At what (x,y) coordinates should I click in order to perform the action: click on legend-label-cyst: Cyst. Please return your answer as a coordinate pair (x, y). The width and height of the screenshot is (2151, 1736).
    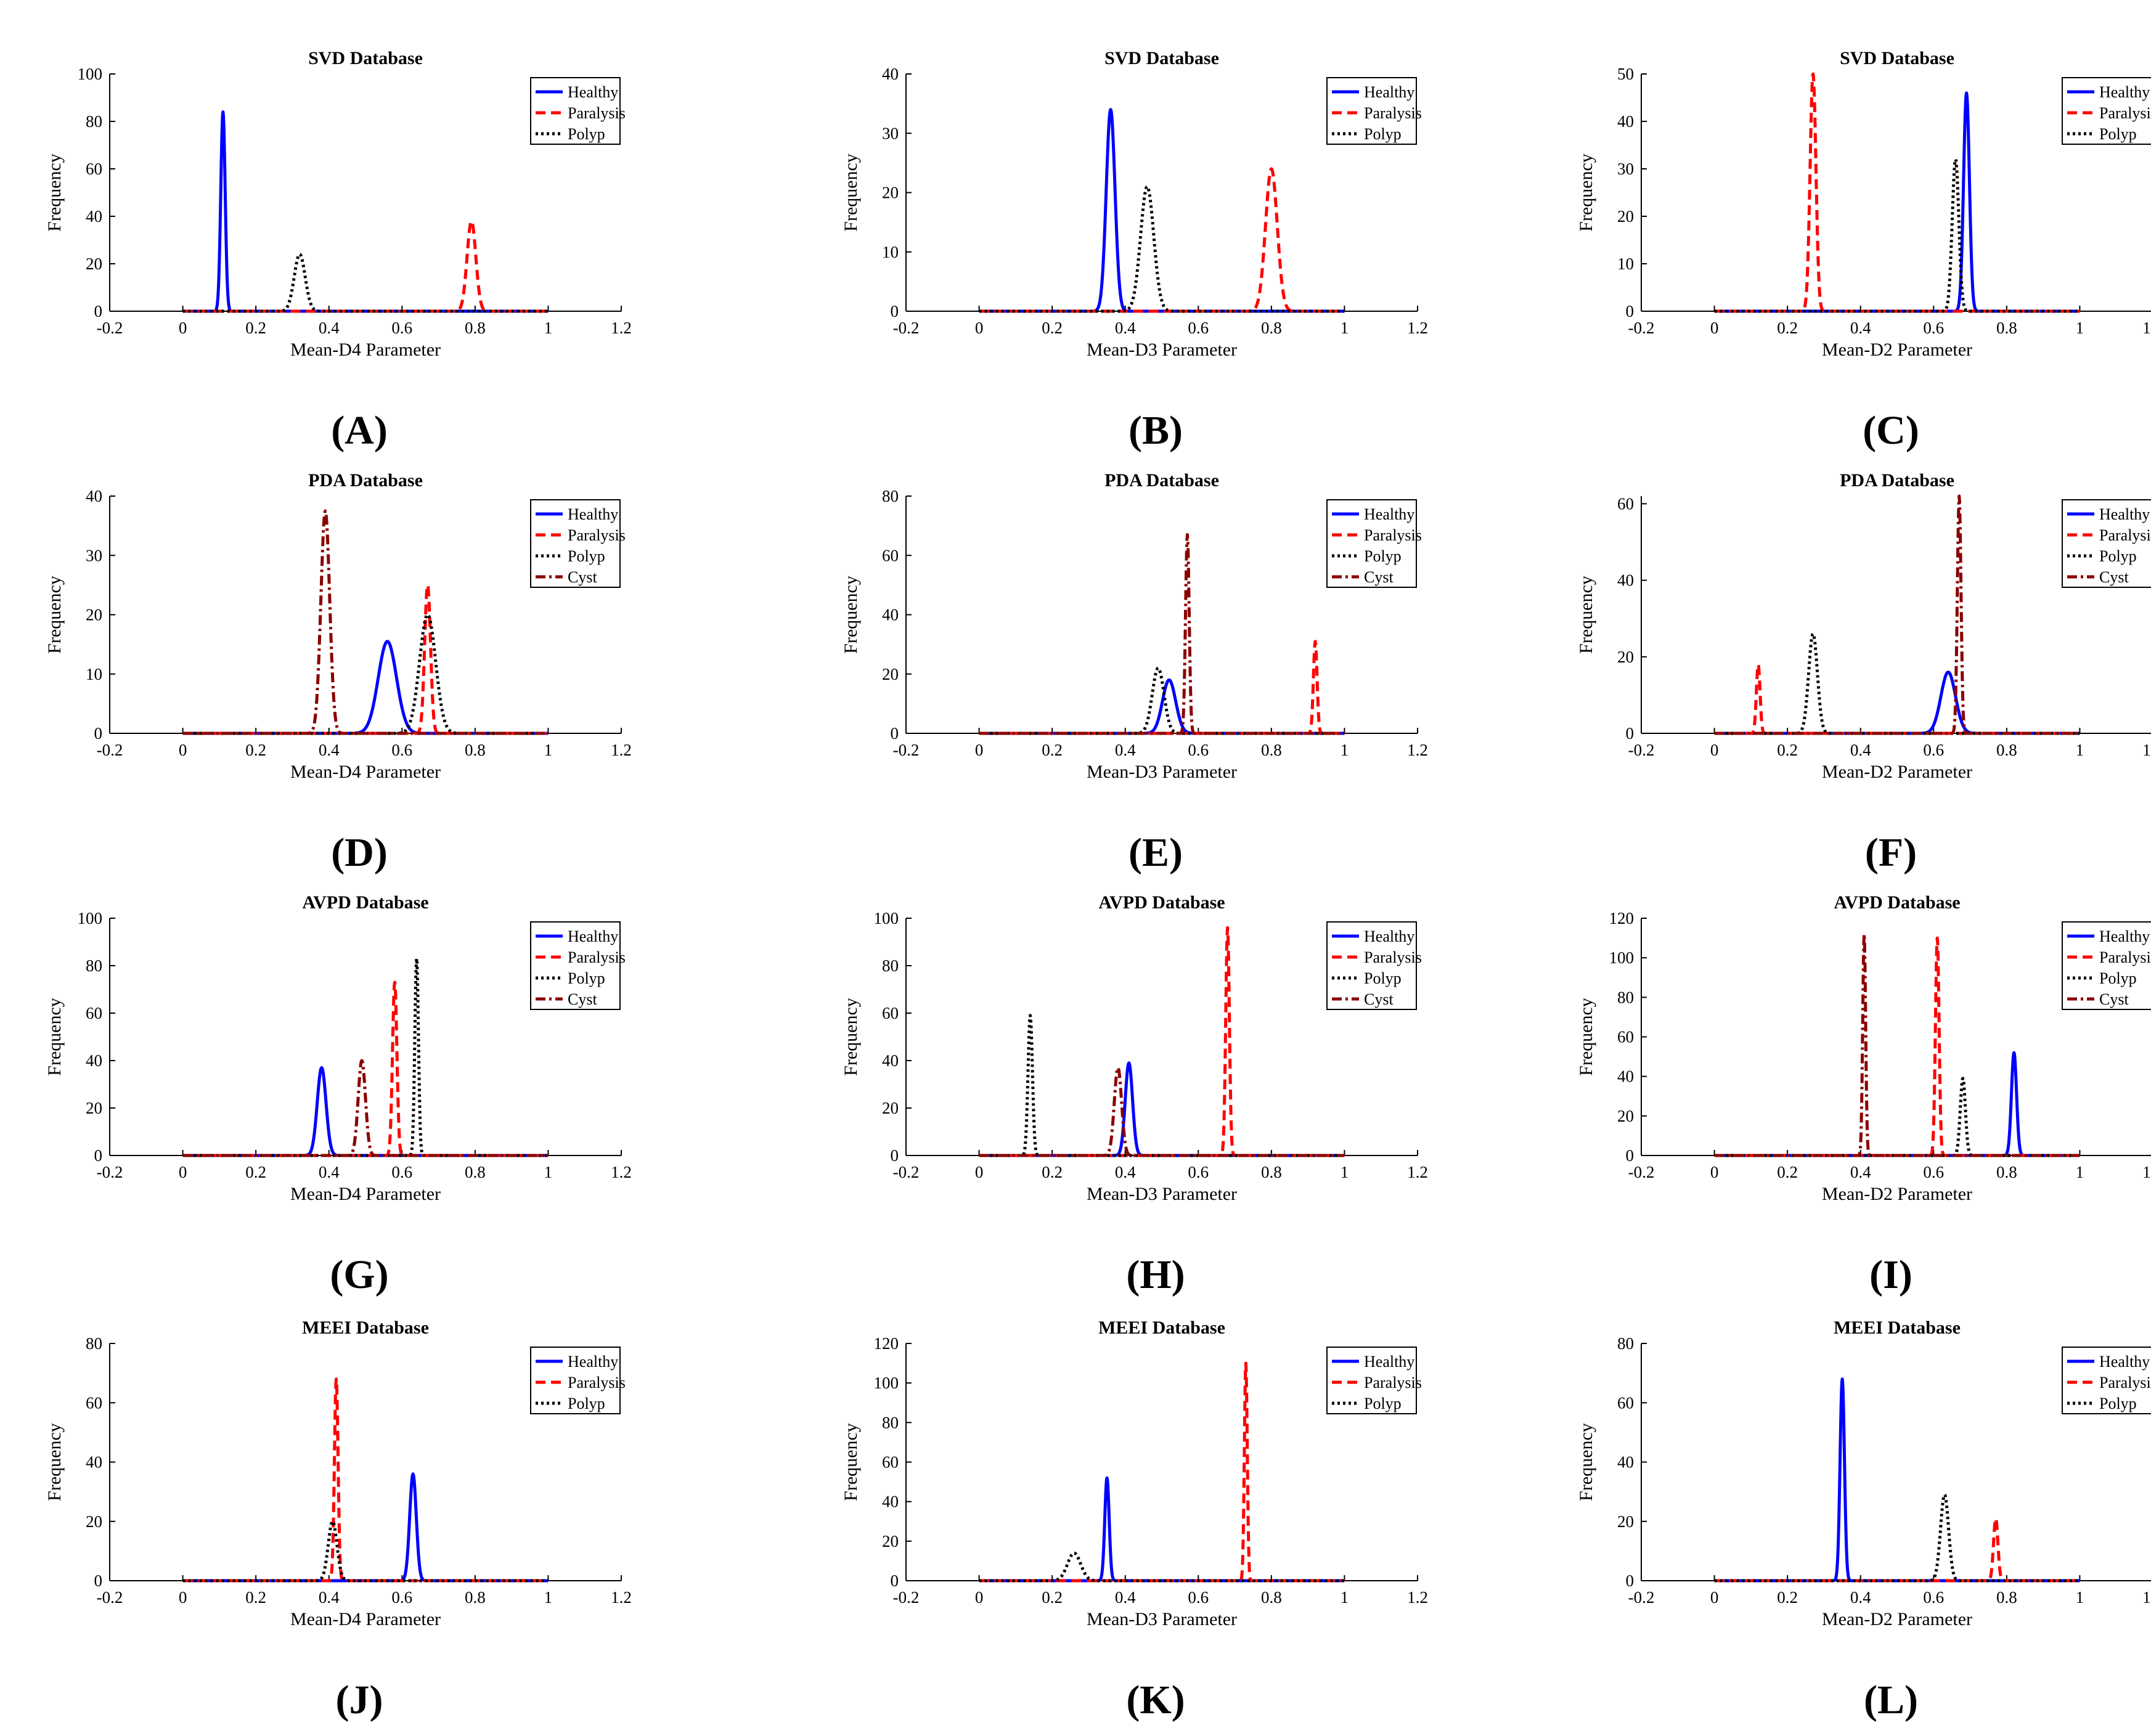
    Looking at the image, I should click on (1379, 577).